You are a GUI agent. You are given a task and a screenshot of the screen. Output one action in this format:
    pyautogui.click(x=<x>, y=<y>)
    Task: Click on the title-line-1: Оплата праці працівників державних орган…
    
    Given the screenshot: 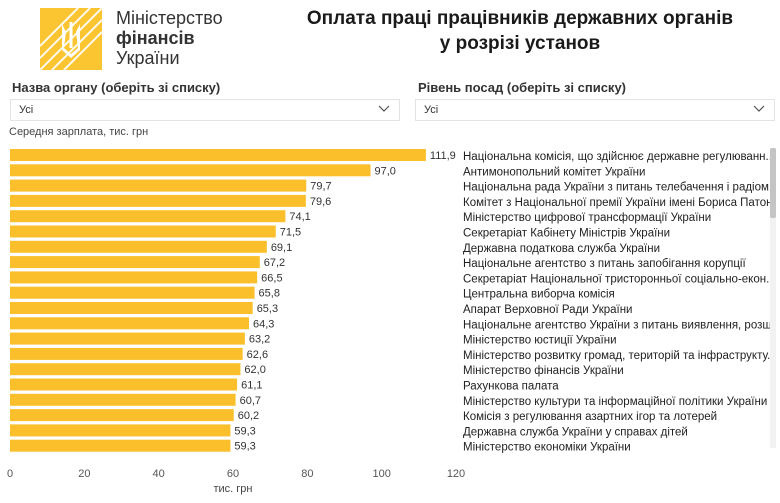 What is the action you would take?
    pyautogui.click(x=520, y=18)
    